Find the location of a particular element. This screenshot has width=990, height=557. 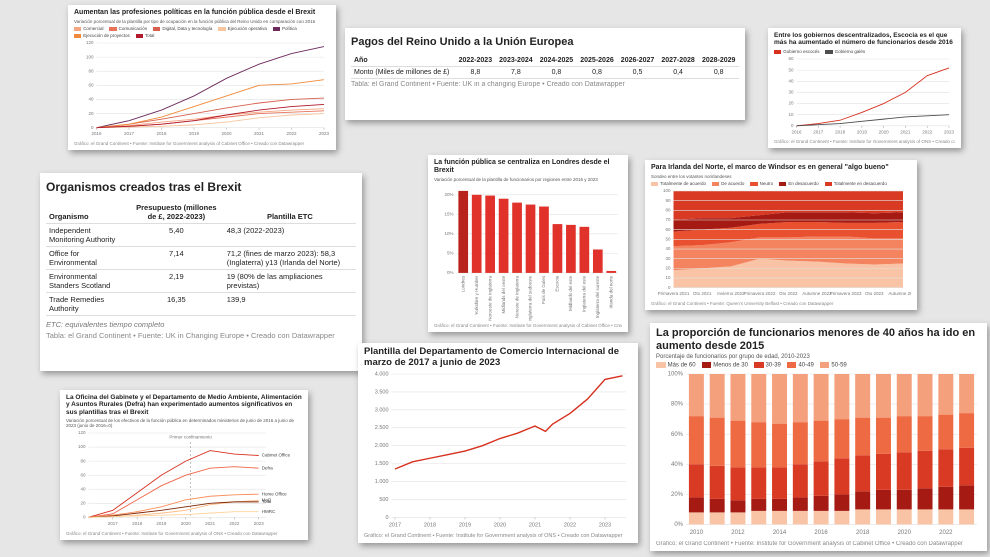

y-tick-label: 60 is located at coordinates (91, 85).